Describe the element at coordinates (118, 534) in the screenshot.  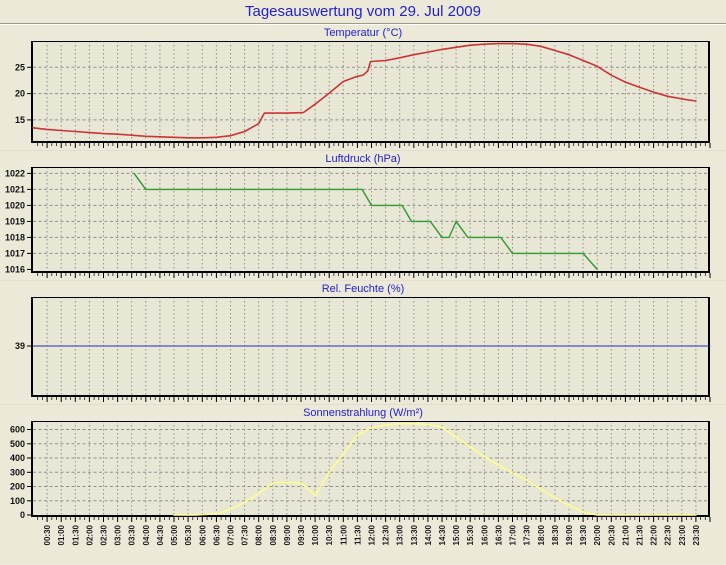
I see `svg-text: 03:00` at that location.